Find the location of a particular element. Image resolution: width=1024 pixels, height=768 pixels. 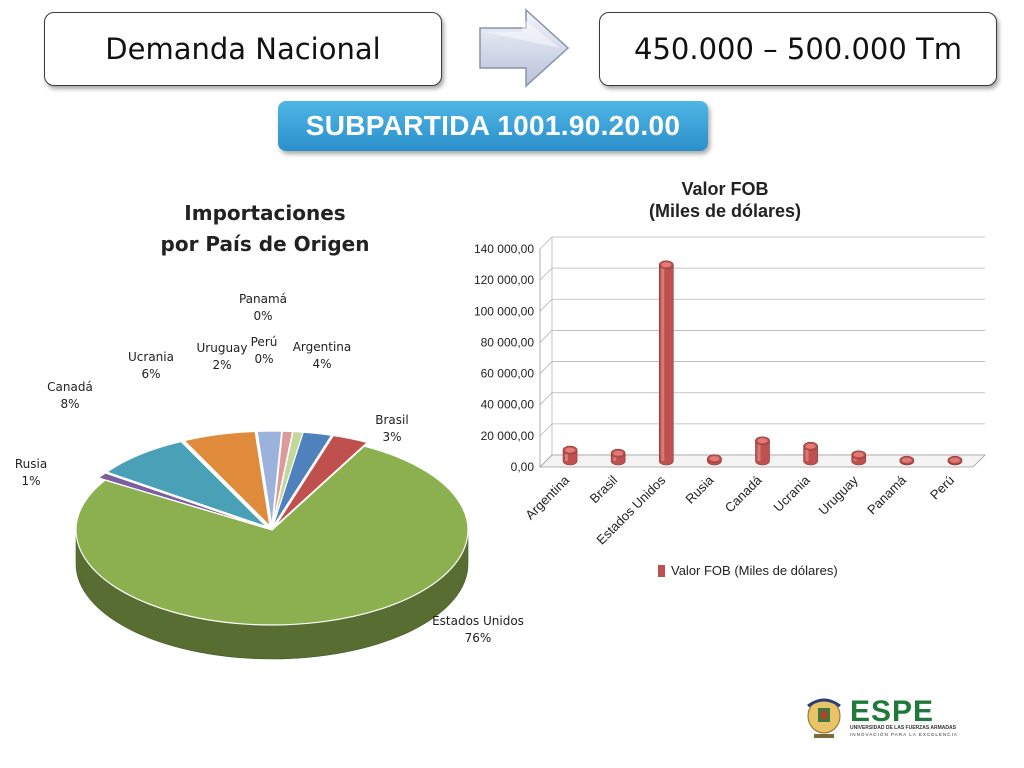

pie-label-pct: 6% is located at coordinates (151, 374).